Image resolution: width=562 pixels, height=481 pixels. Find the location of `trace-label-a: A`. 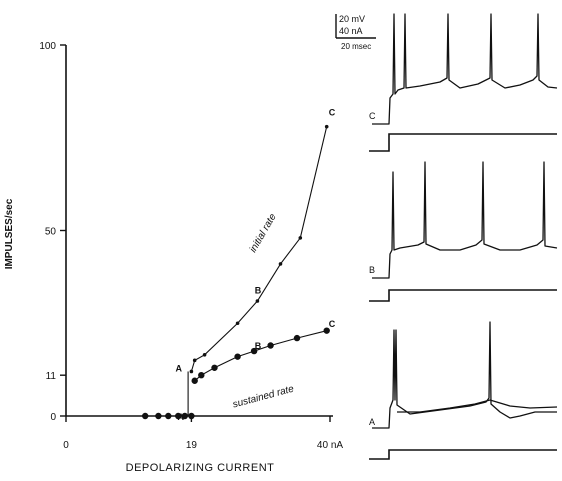

trace-label-a: A is located at coordinates (372, 422).